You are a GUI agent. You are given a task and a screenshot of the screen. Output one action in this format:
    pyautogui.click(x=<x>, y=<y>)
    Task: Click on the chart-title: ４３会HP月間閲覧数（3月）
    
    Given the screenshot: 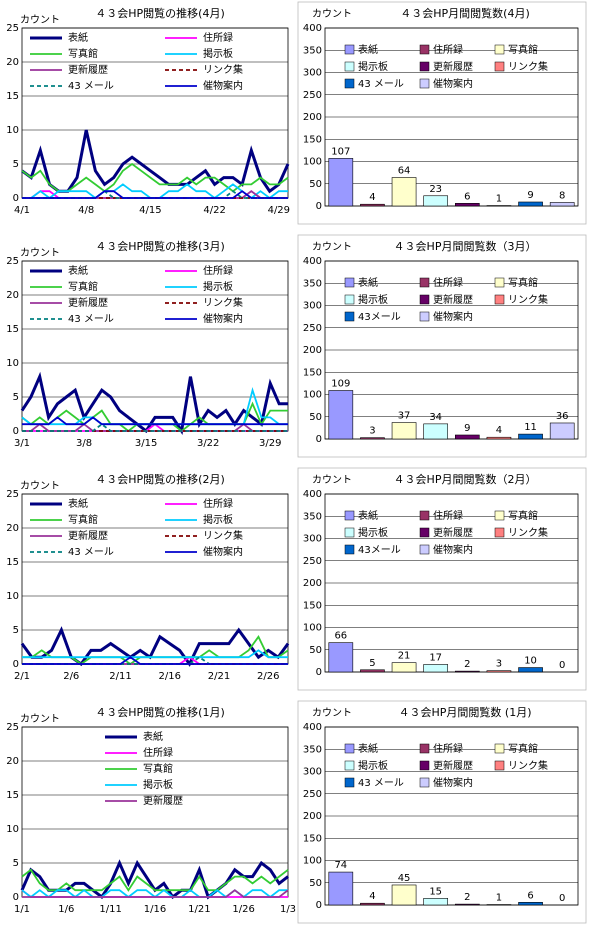 What is the action you would take?
    pyautogui.click(x=465, y=246)
    